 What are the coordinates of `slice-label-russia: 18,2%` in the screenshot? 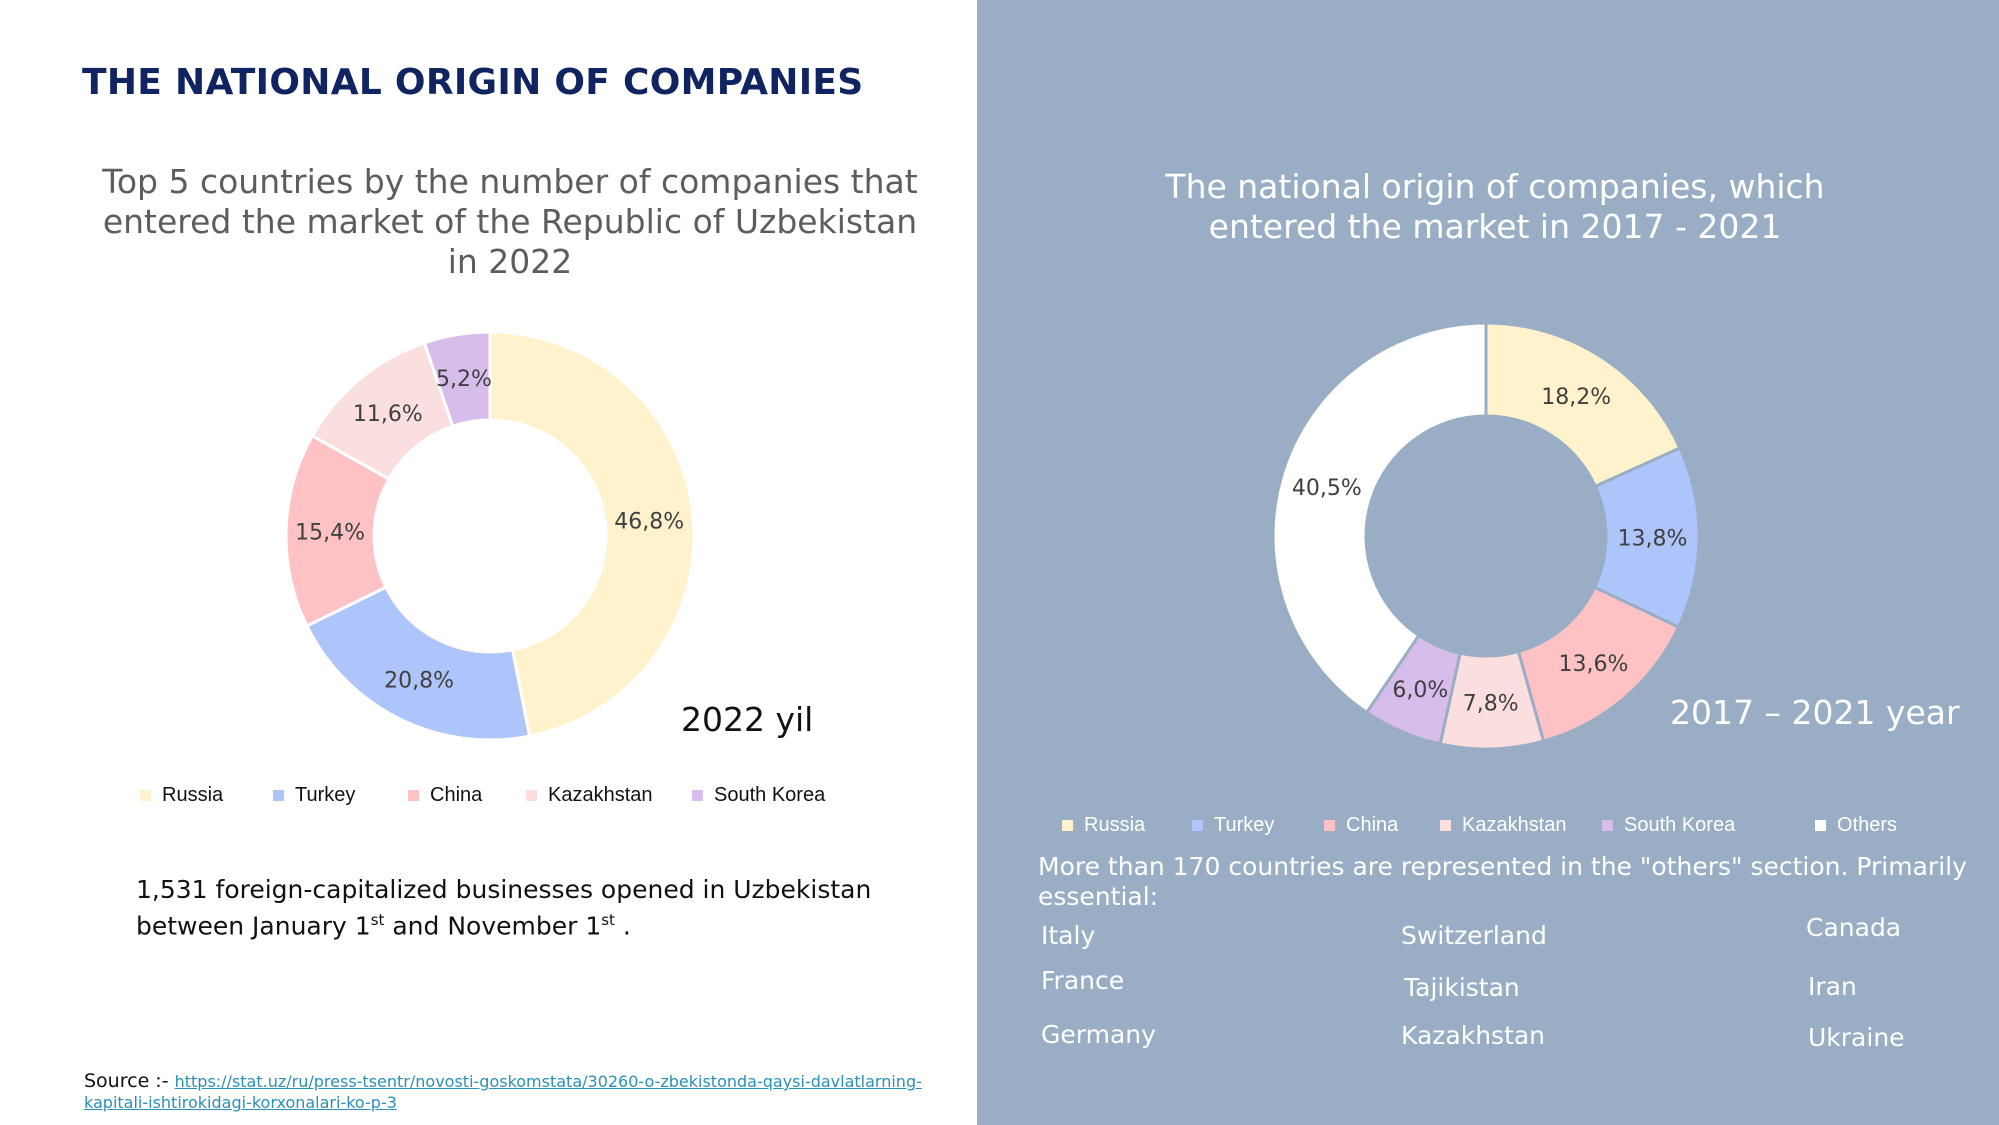 It's located at (1576, 397).